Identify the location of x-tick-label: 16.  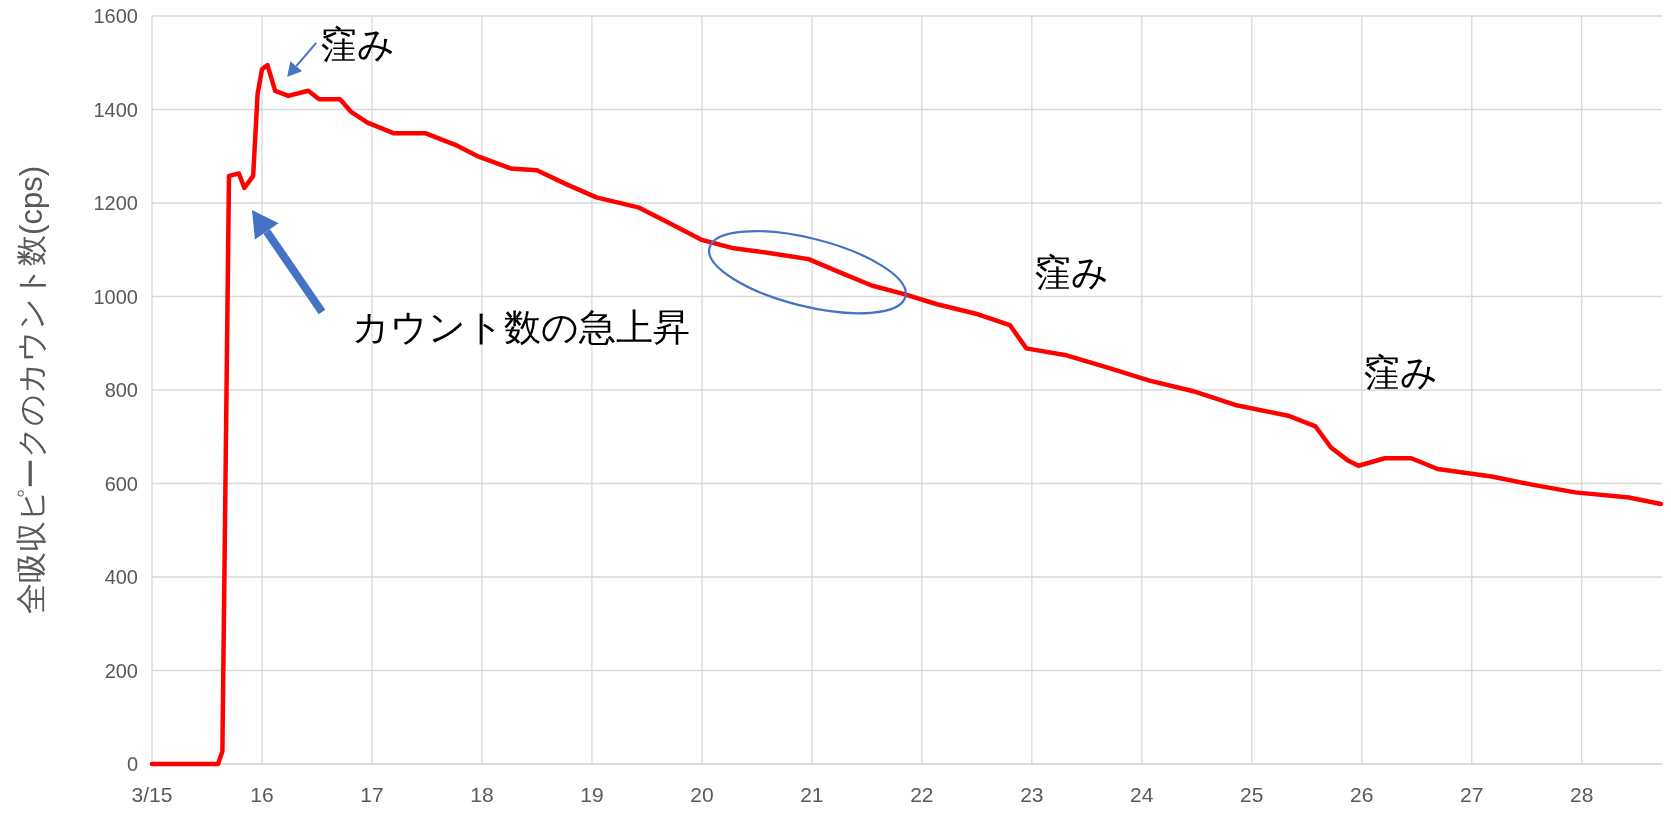
(262, 794).